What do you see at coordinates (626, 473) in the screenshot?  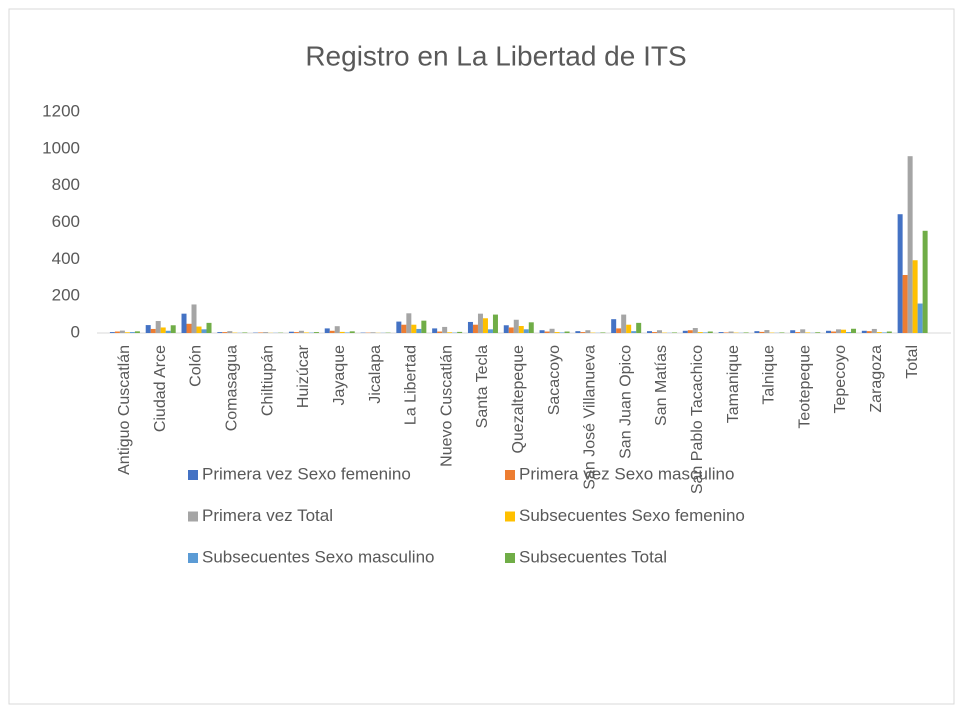 I see `legend-label: Primera vez Sexo masculino` at bounding box center [626, 473].